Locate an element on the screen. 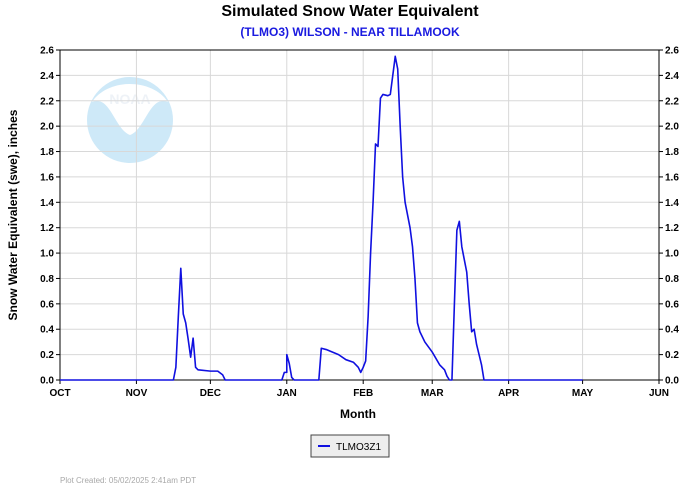 This screenshot has height=500, width=700. y-tick-label-right: 0.2 is located at coordinates (672, 355).